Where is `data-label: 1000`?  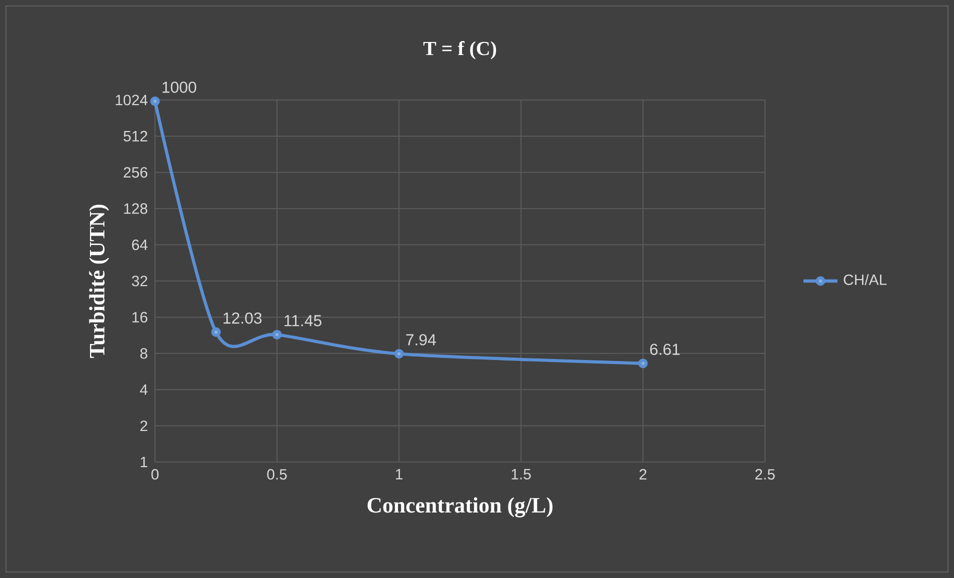
data-label: 1000 is located at coordinates (179, 87).